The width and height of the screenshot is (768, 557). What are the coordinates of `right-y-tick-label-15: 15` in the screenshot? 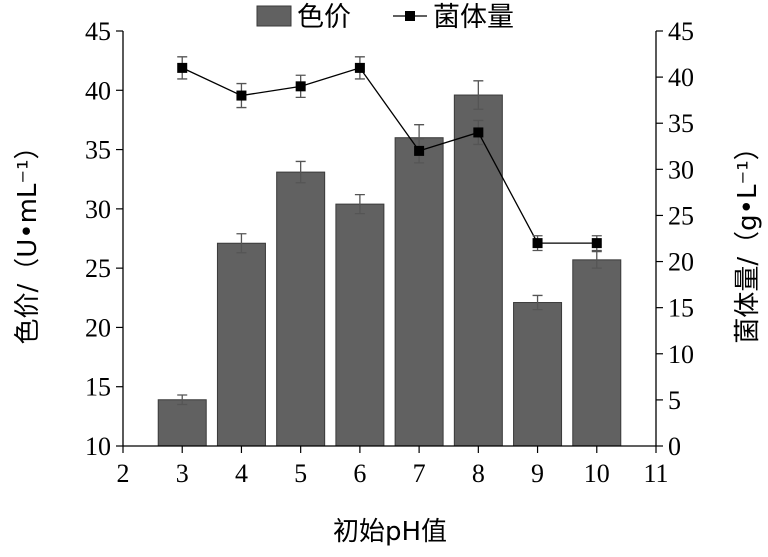 It's located at (681, 308).